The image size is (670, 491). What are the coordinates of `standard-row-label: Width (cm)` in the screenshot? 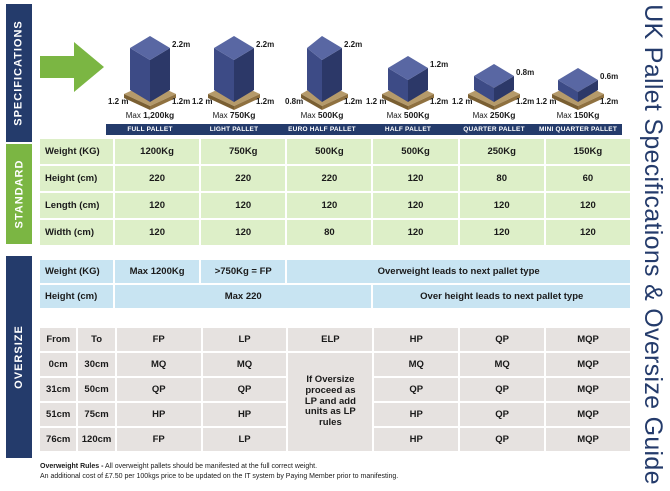 It's located at (76, 232).